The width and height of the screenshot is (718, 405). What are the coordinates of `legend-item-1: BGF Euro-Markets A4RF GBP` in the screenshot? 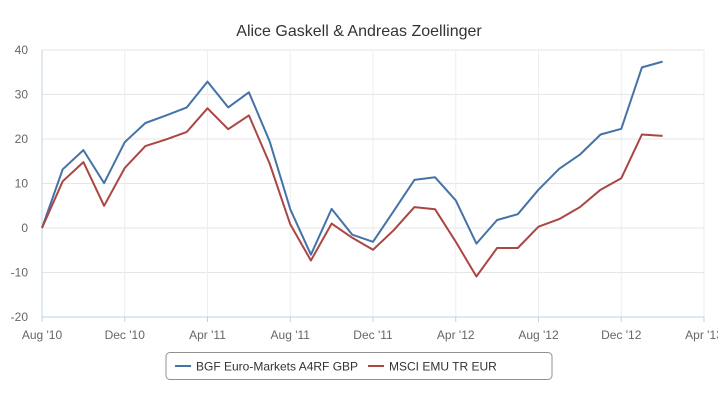 It's located at (266, 367).